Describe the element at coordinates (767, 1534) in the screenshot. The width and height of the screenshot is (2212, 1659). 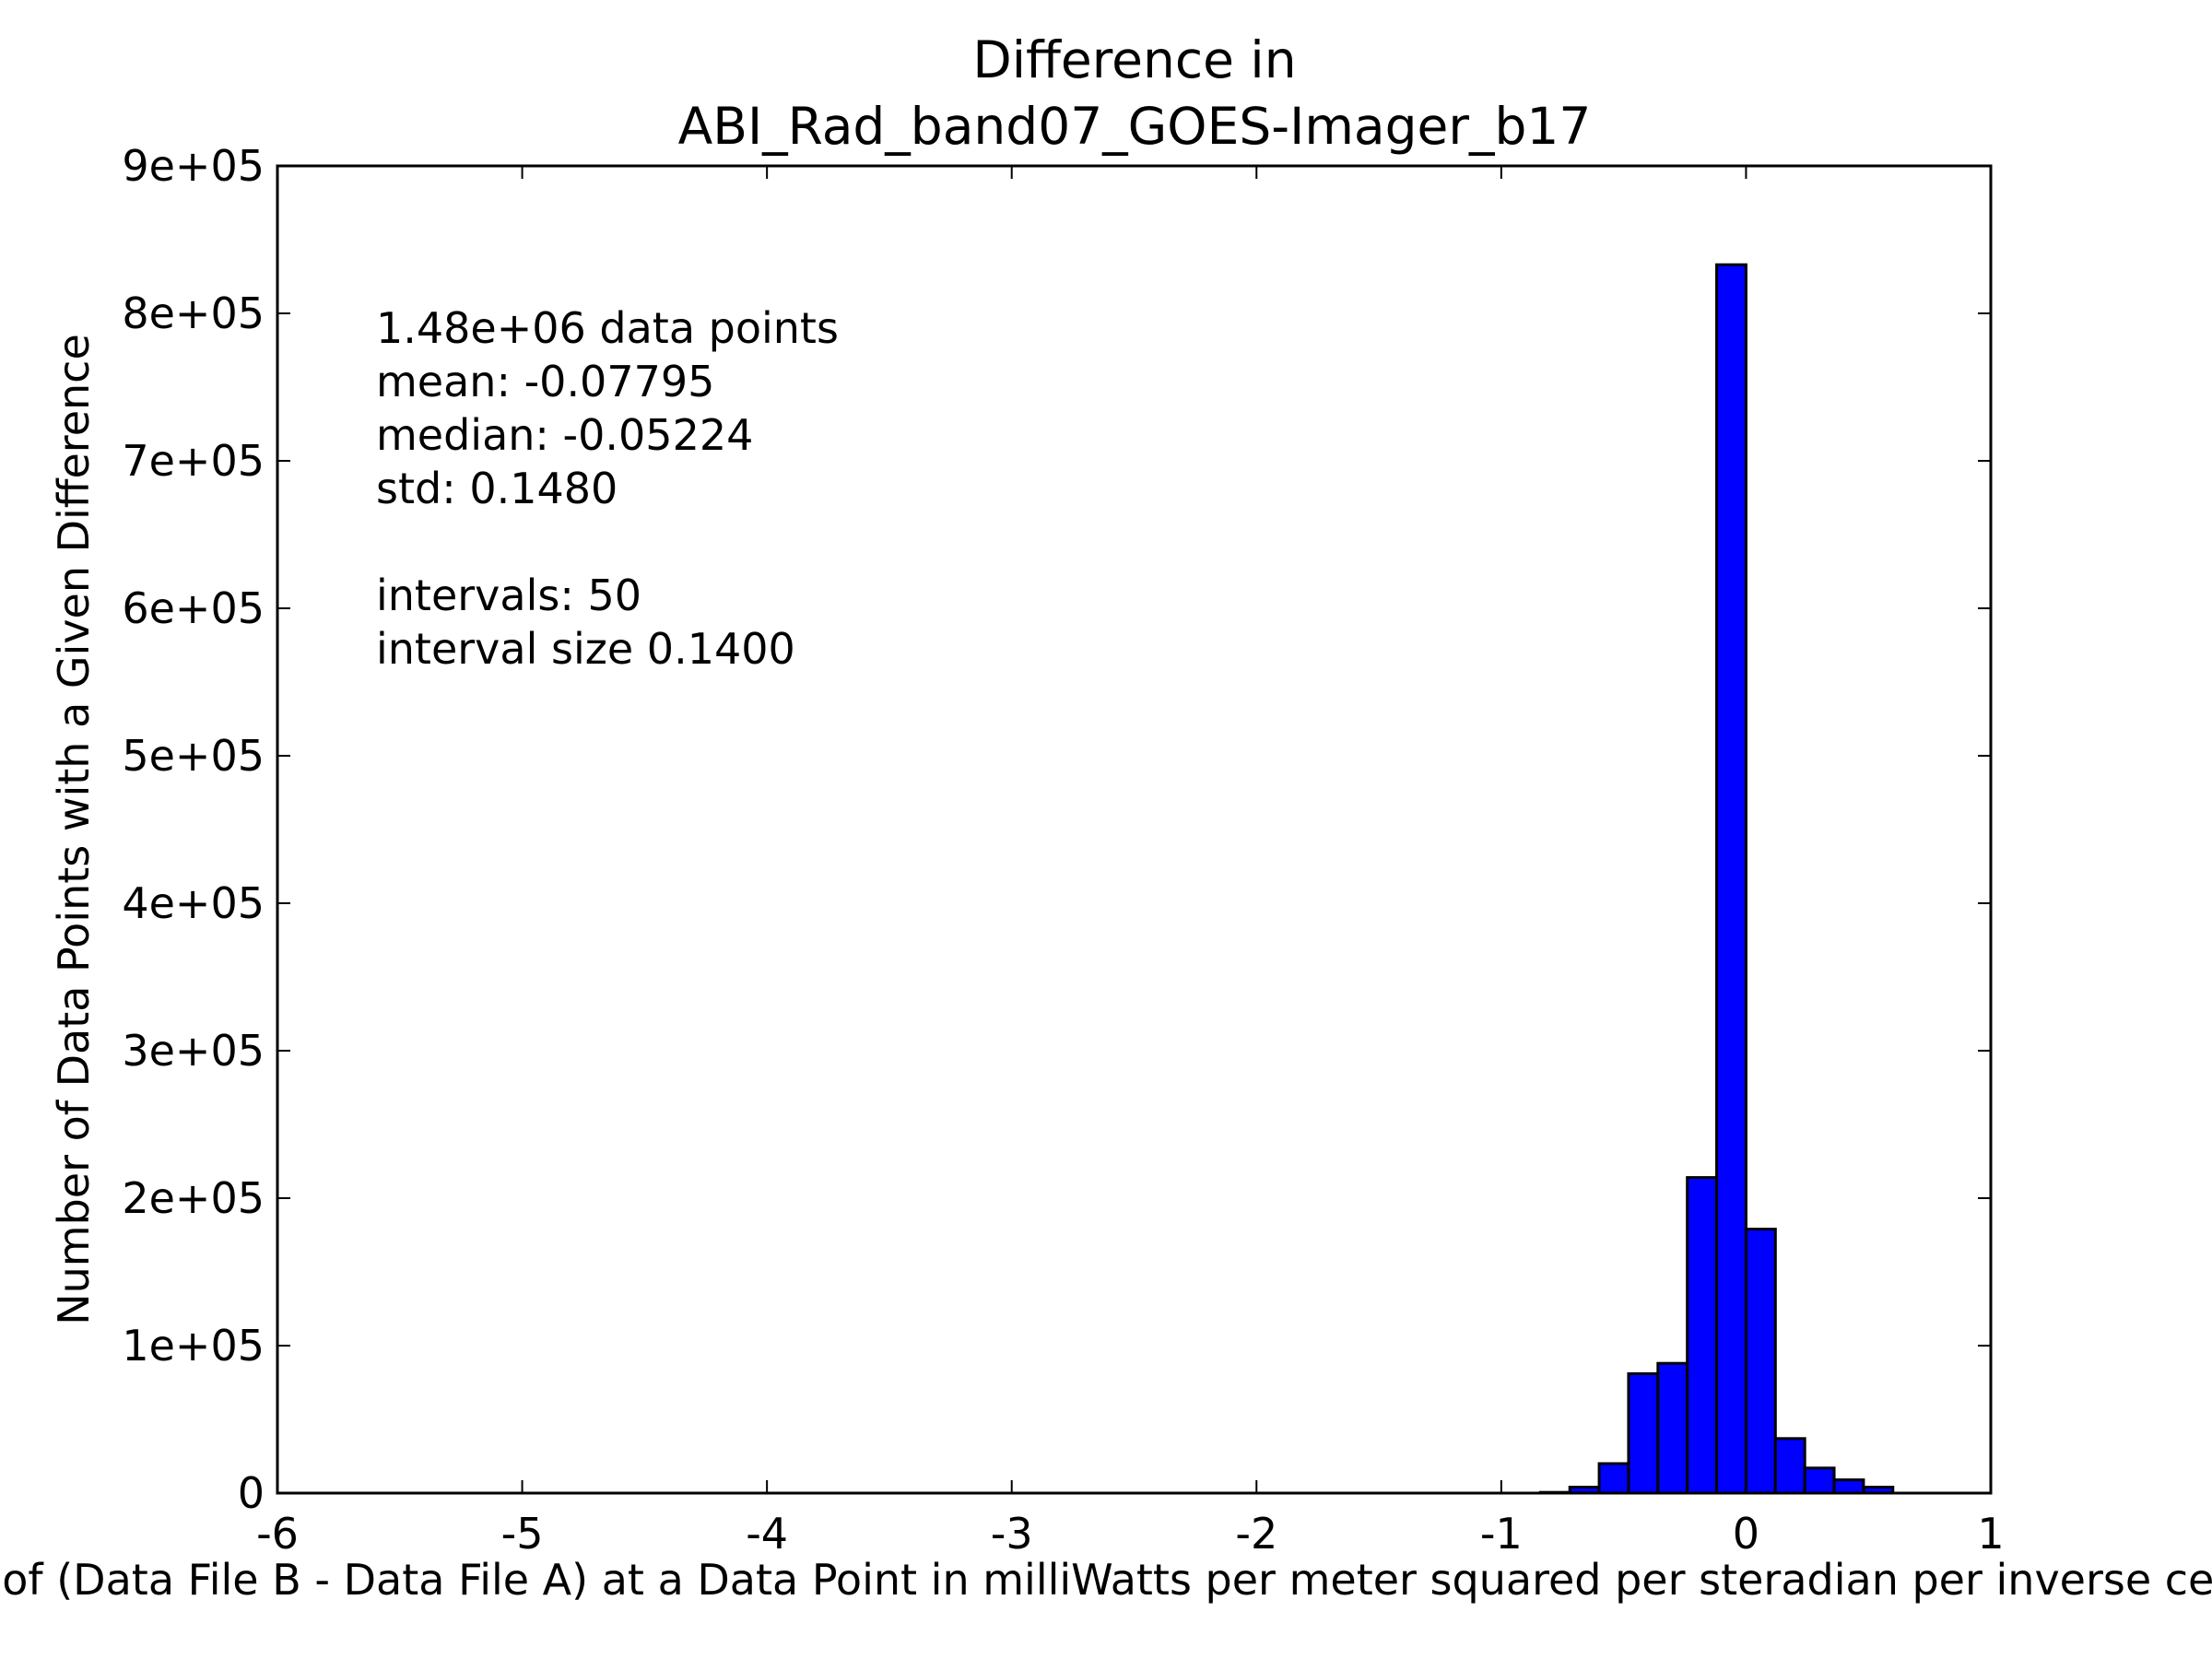
I see `x-tick-label: -4` at that location.